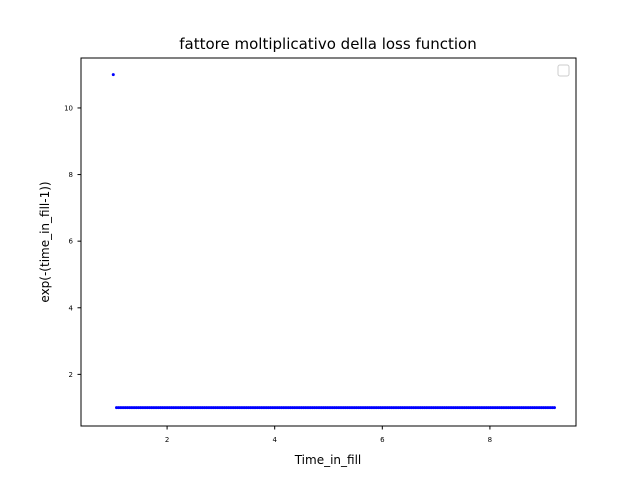  I want to click on y-tick-label: 6, so click(71, 242).